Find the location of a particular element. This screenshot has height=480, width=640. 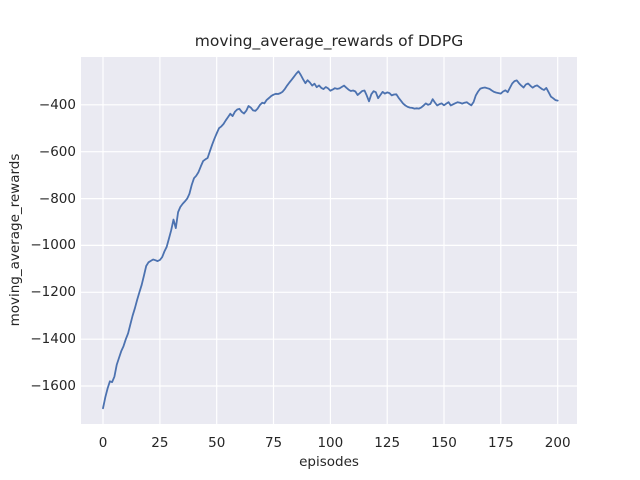

x-tick-label: 150 is located at coordinates (444, 443).